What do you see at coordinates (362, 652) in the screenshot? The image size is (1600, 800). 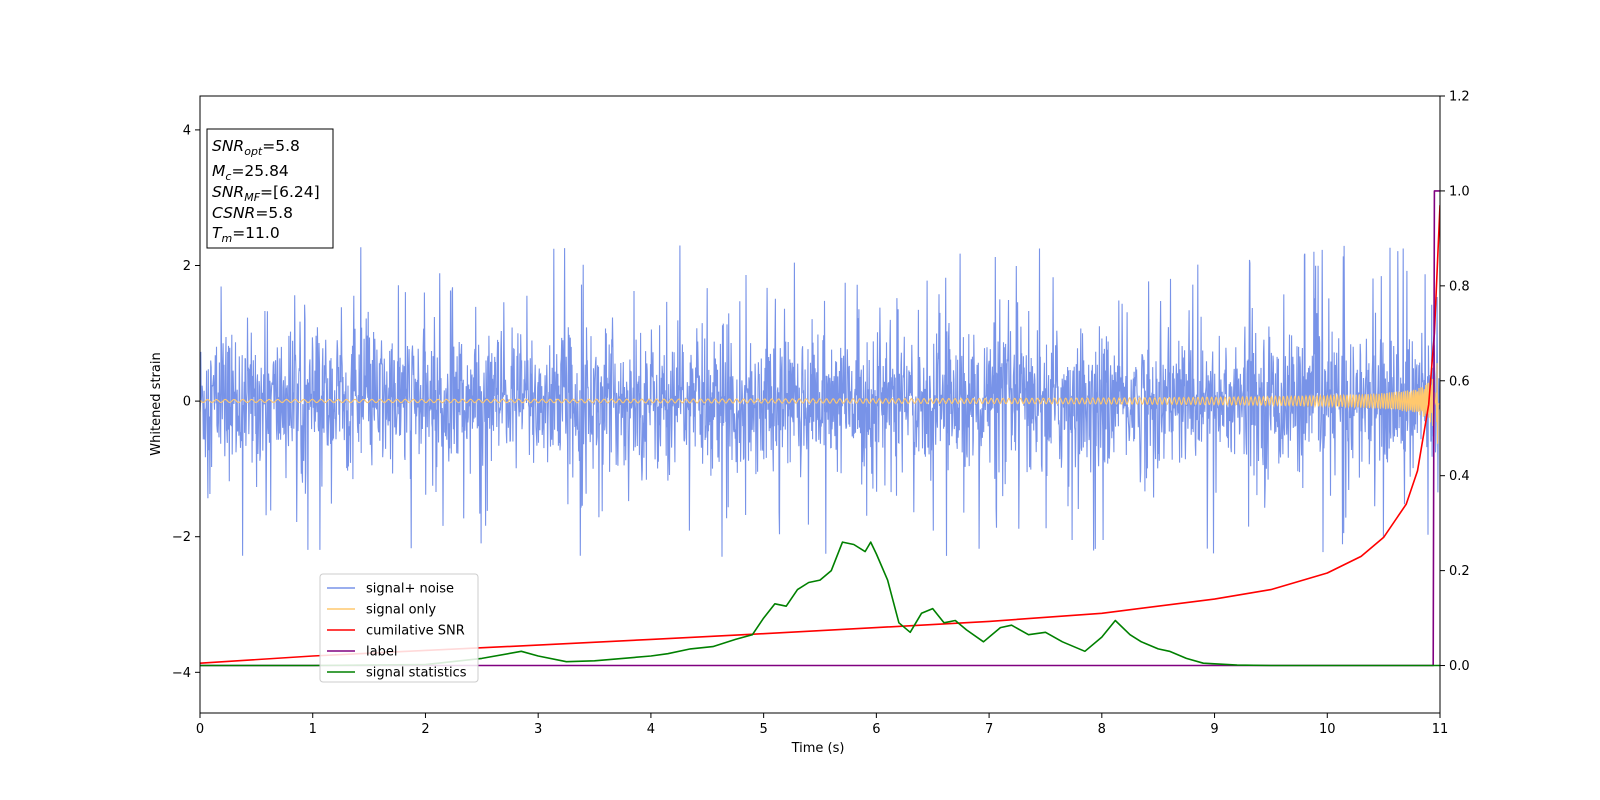 I see `legend-item-label: label` at bounding box center [362, 652].